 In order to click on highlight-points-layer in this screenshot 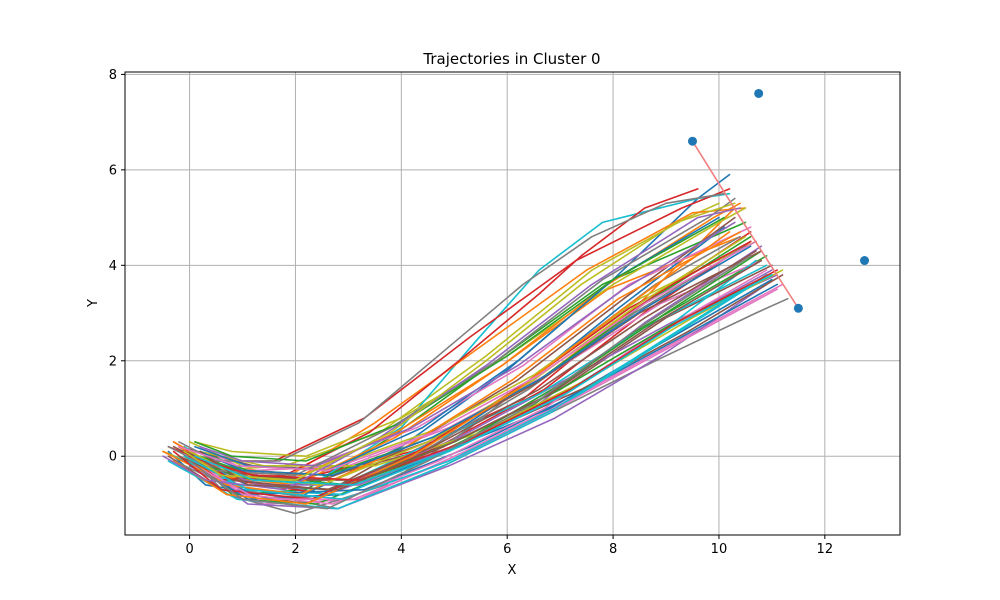, I will do `click(778, 200)`.